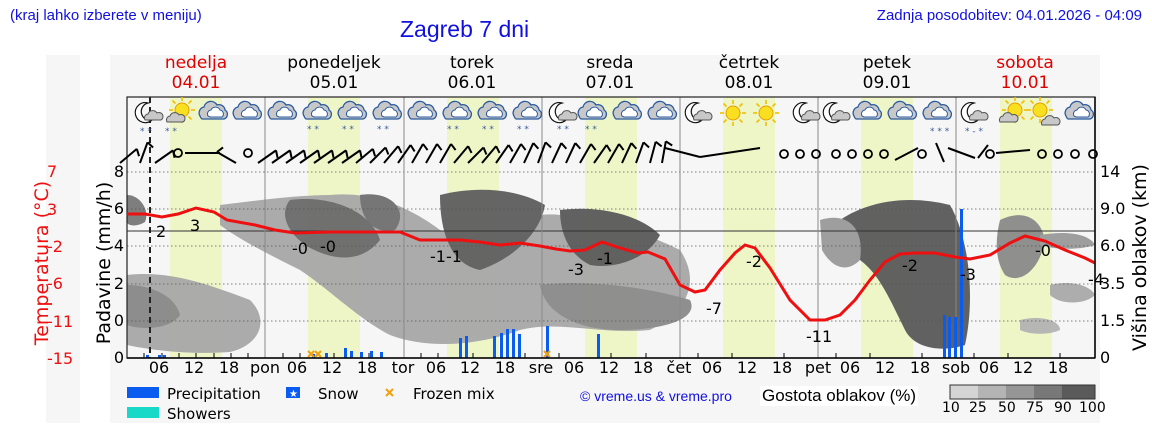 This screenshot has width=1152, height=443. What do you see at coordinates (60, 321) in the screenshot?
I see `temp-tick: -11` at bounding box center [60, 321].